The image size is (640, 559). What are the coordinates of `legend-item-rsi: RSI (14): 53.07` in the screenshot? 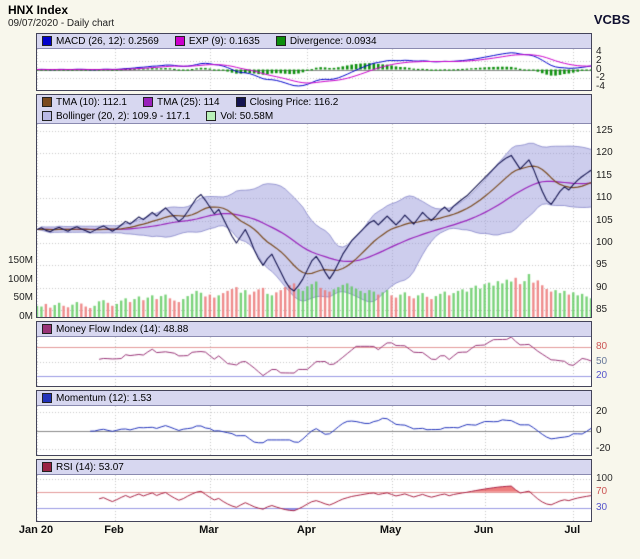 It's located at (83, 467).